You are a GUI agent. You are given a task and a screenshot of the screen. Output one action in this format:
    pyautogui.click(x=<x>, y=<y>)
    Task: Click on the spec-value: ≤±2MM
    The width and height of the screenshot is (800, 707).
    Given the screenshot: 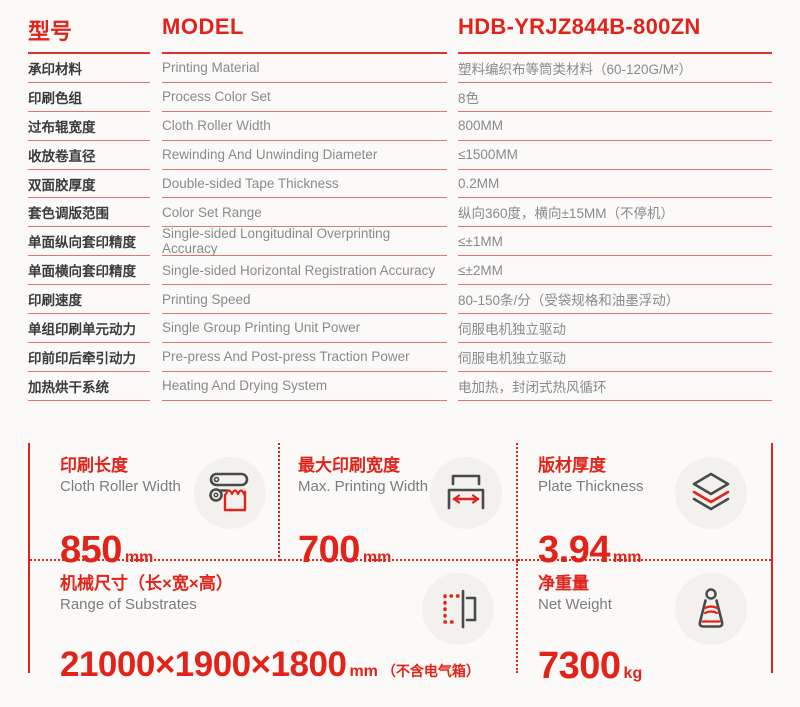 What is the action you would take?
    pyautogui.click(x=615, y=271)
    